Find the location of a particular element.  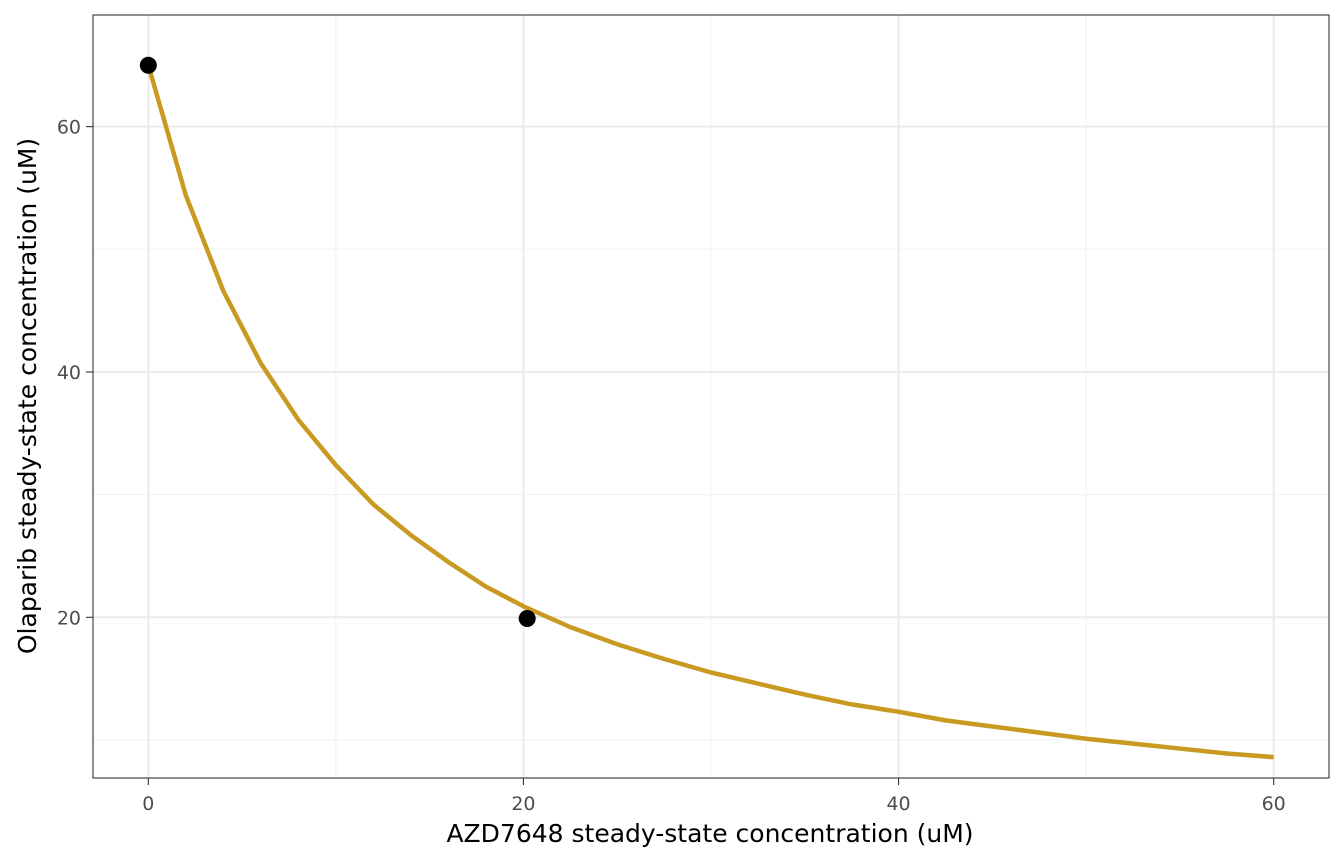

y-axis-ticks: 20 40 60 is located at coordinates (75, 373).